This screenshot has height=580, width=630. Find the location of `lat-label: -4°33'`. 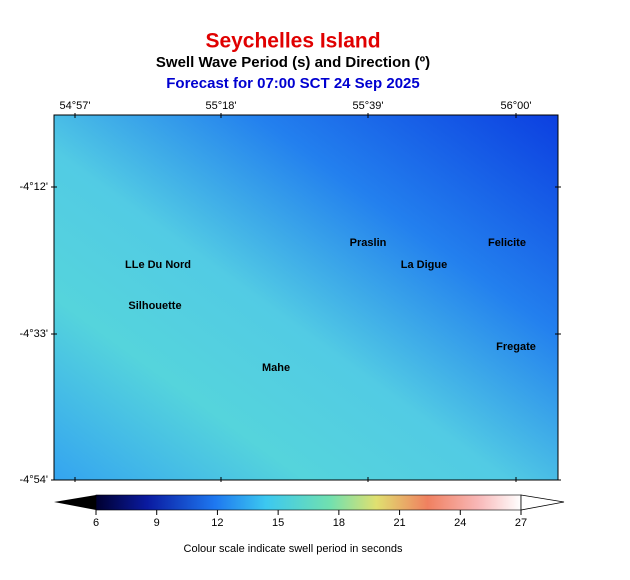

lat-label: -4°33' is located at coordinates (33, 334).